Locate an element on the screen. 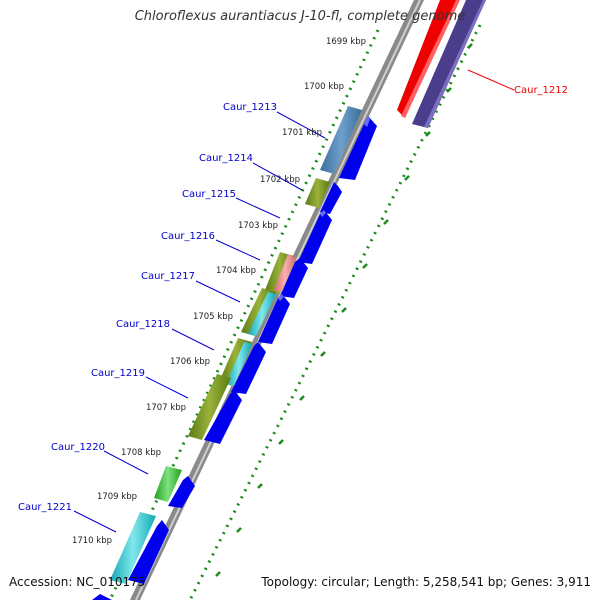  feature-caur-1216-b is located at coordinates (285, 273).